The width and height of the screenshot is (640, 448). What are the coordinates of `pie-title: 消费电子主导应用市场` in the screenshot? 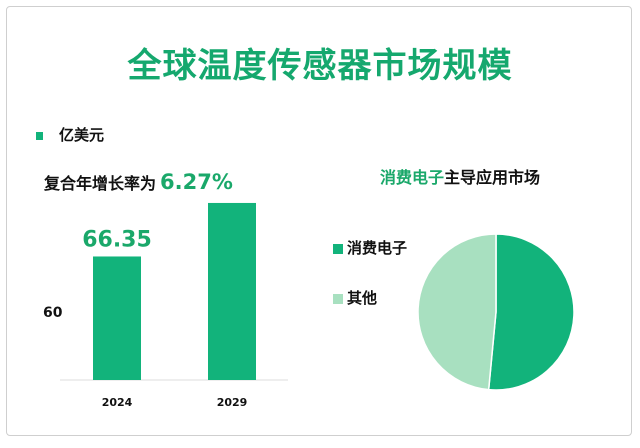 It's located at (460, 176).